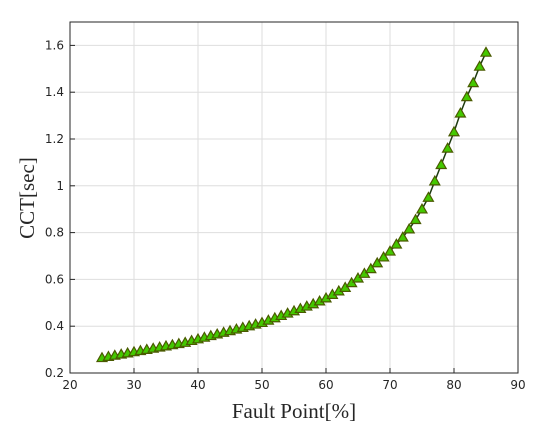 The image size is (550, 436). I want to click on y-axis-label: CCT[sec], so click(27, 198).